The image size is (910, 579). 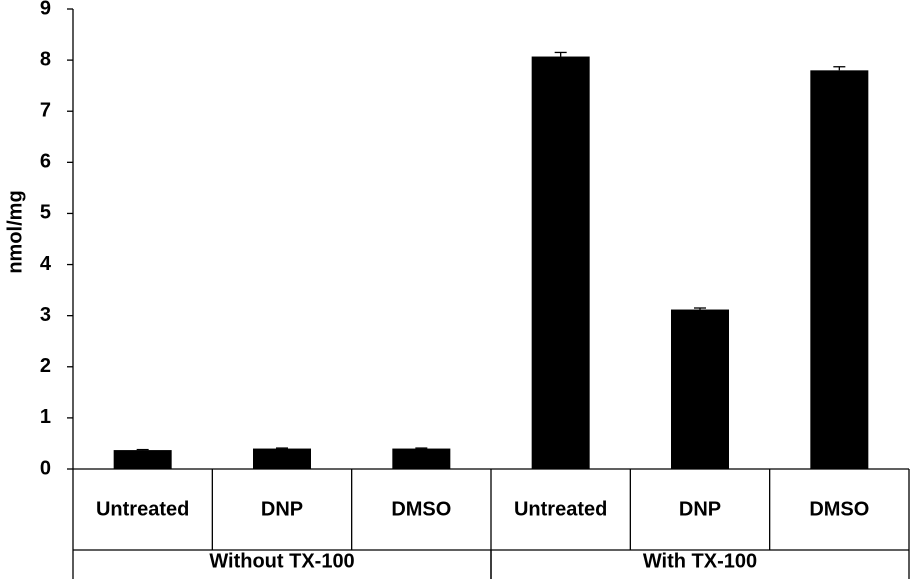 What do you see at coordinates (45, 366) in the screenshot?
I see `y-tick-label: 2` at bounding box center [45, 366].